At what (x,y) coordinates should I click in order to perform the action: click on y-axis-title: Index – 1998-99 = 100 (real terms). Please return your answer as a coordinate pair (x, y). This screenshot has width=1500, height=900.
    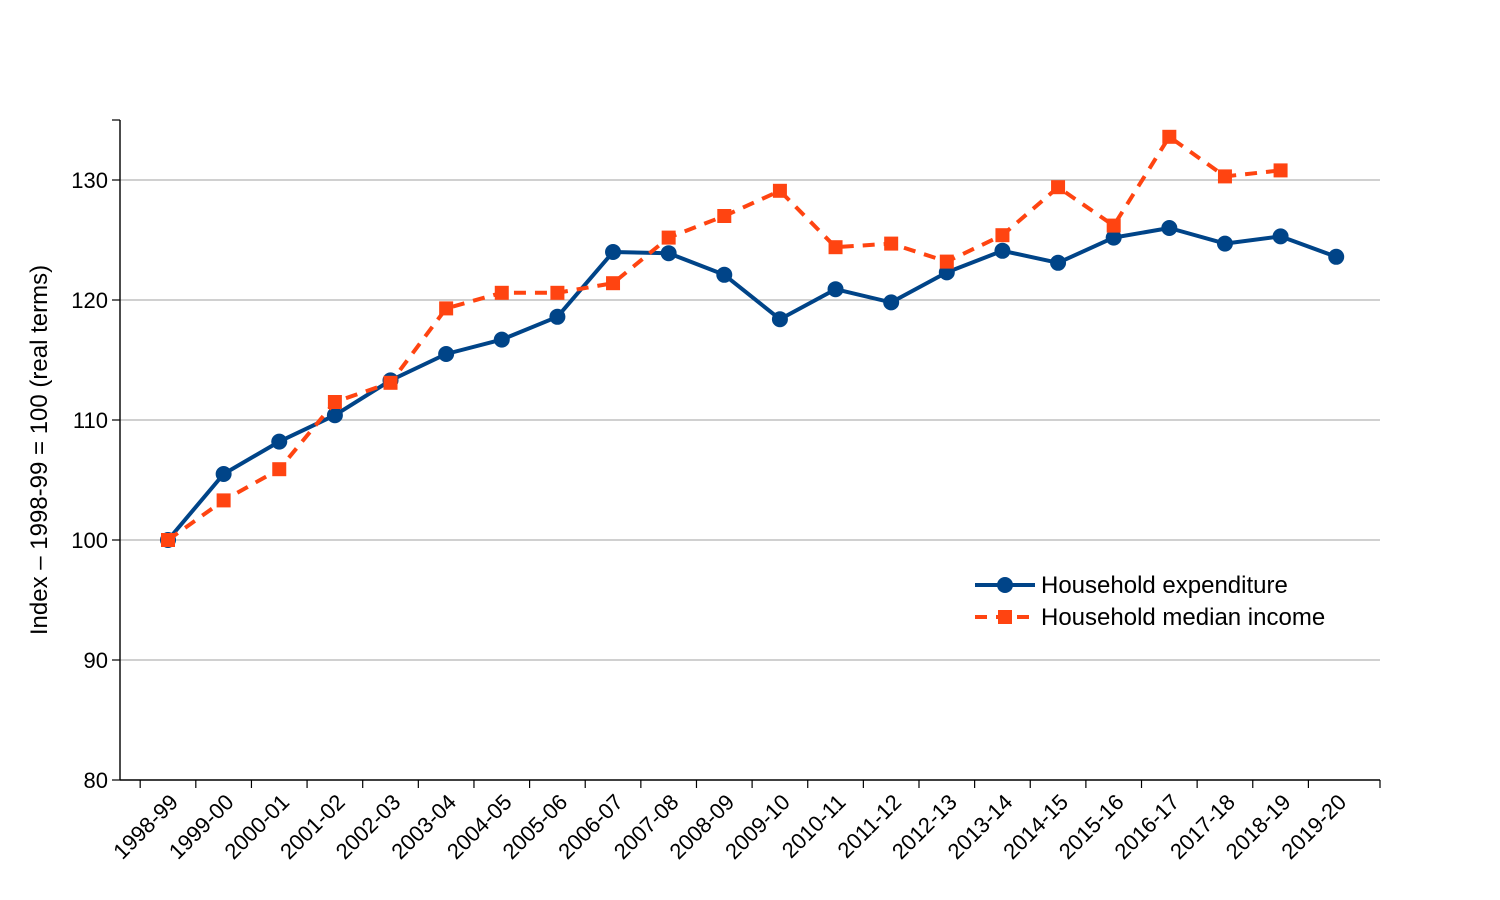
    Looking at the image, I should click on (39, 450).